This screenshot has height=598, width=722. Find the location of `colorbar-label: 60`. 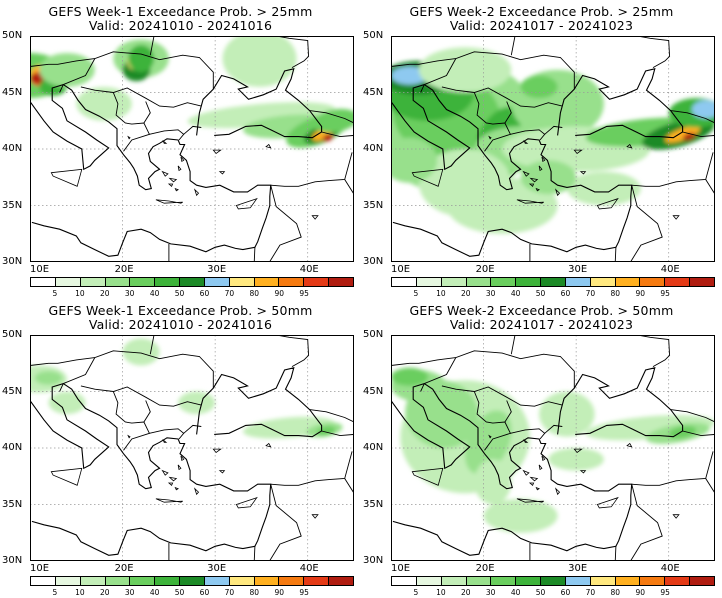

colorbar-label: 60 is located at coordinates (204, 592).